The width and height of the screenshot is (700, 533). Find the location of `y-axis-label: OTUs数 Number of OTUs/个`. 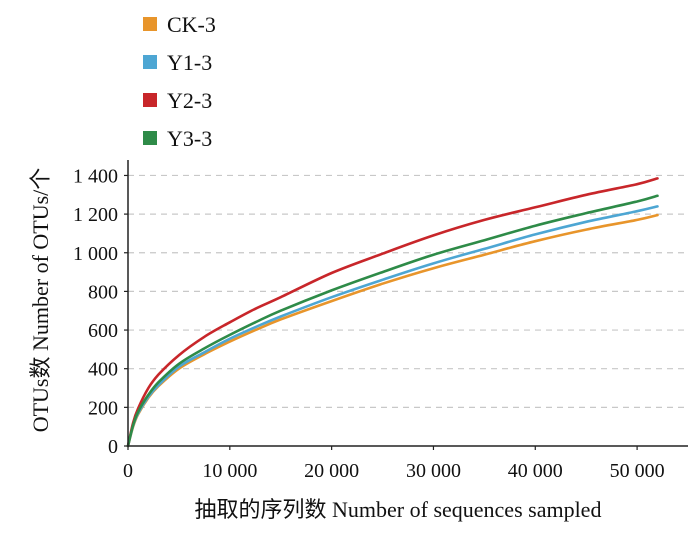

y-axis-label: OTUs数 Number of OTUs/个 is located at coordinates (40, 300).